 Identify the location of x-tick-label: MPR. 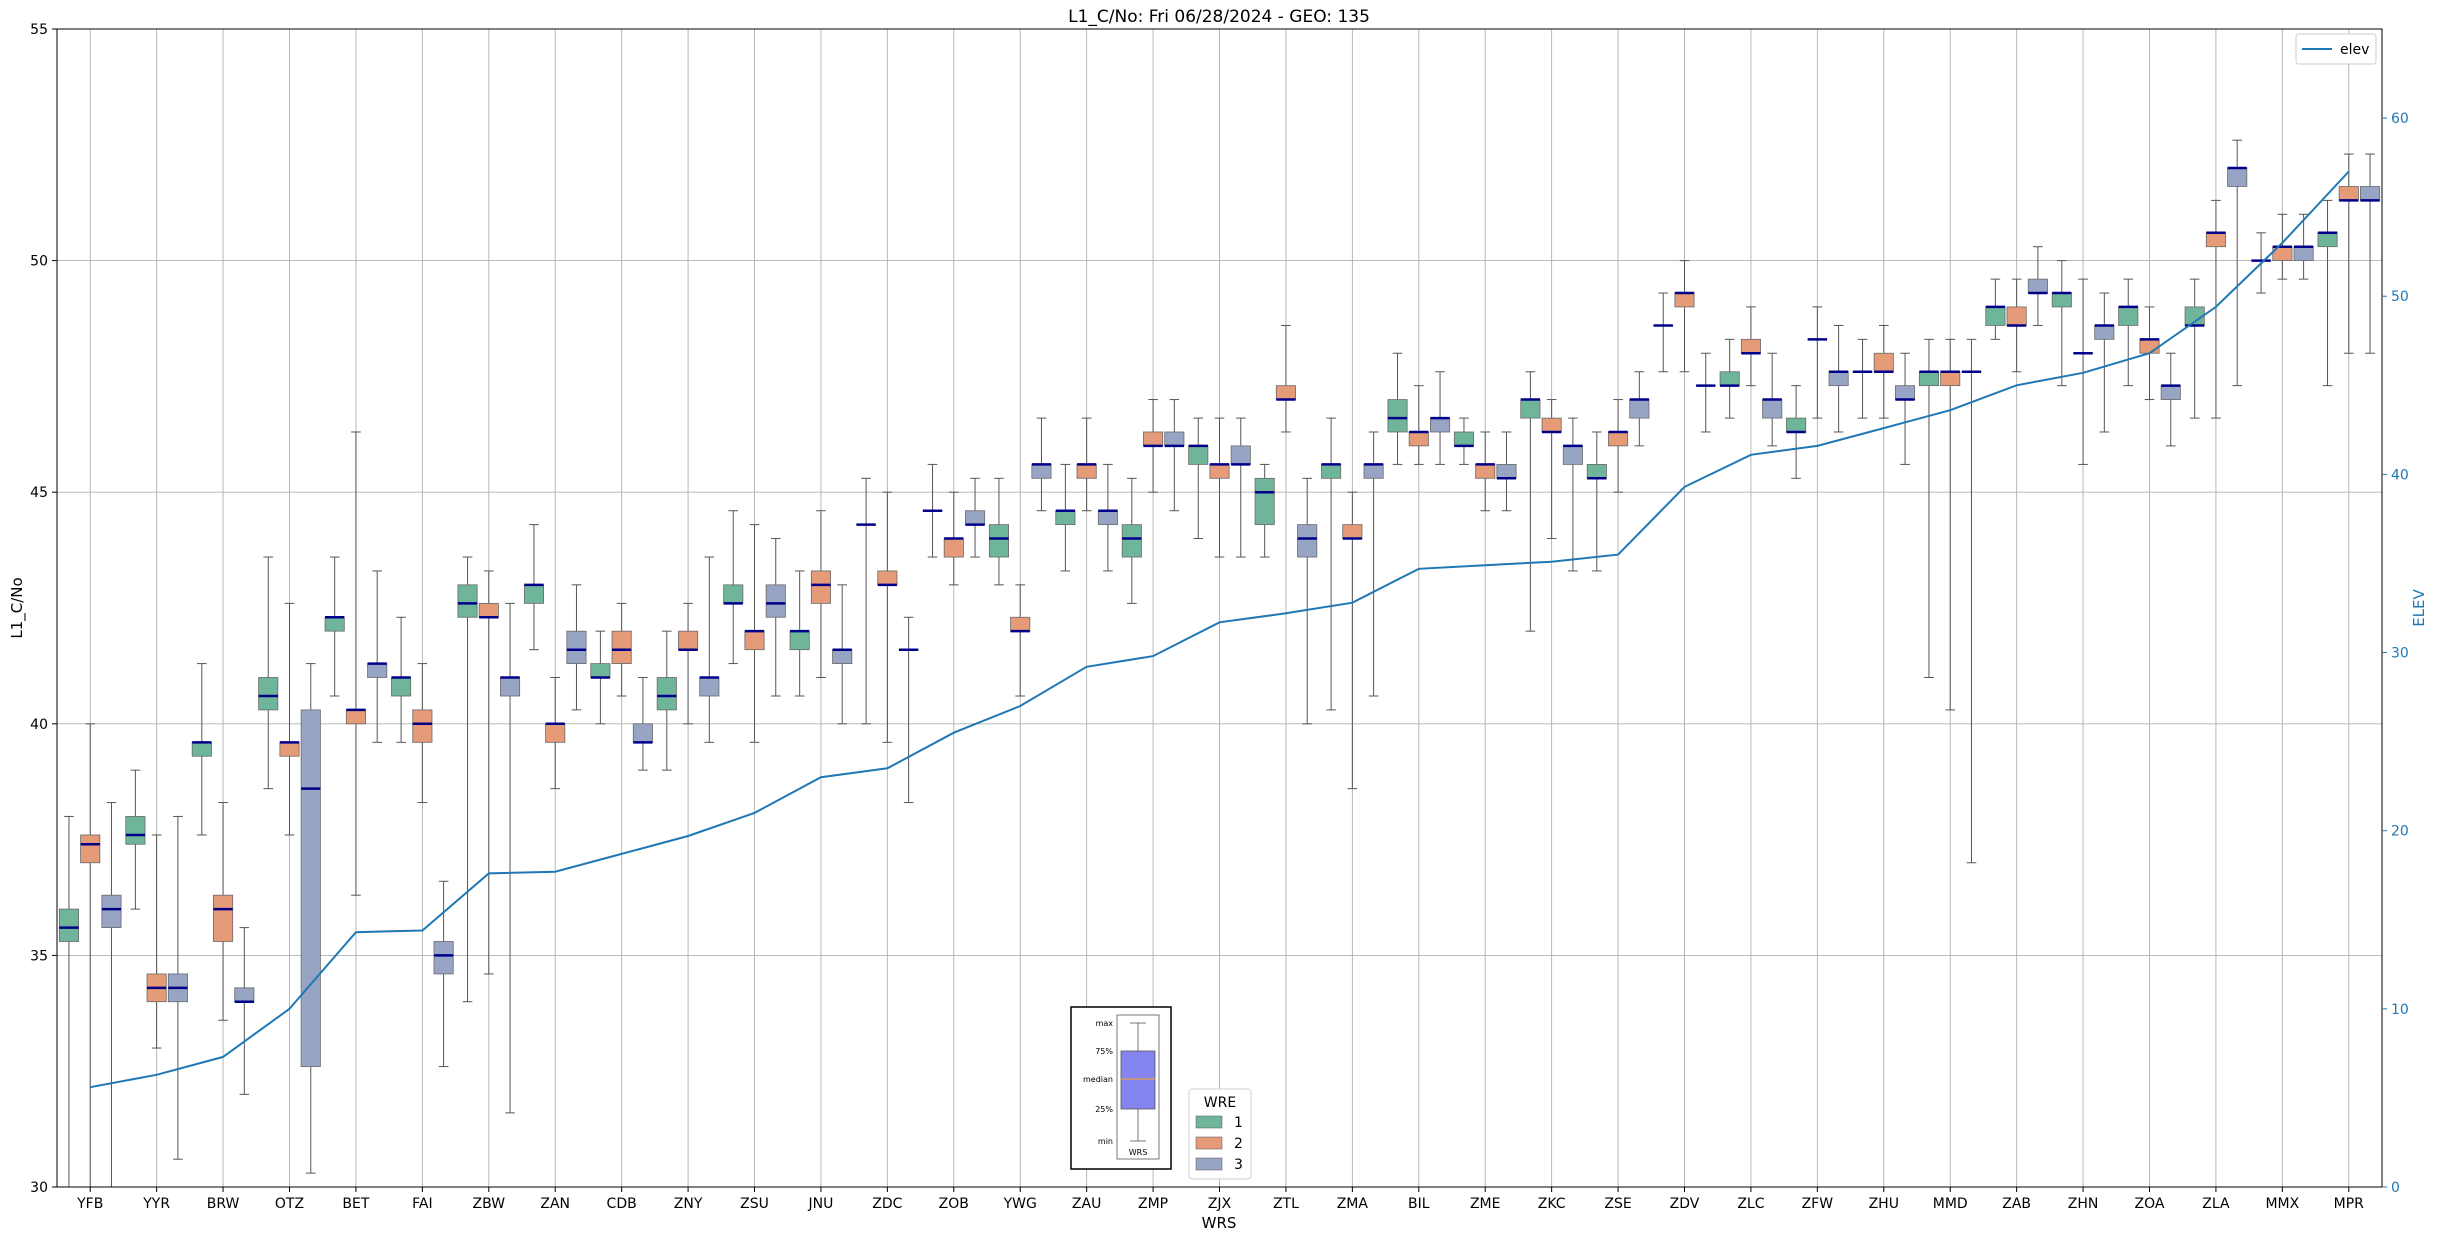
(2349, 1204).